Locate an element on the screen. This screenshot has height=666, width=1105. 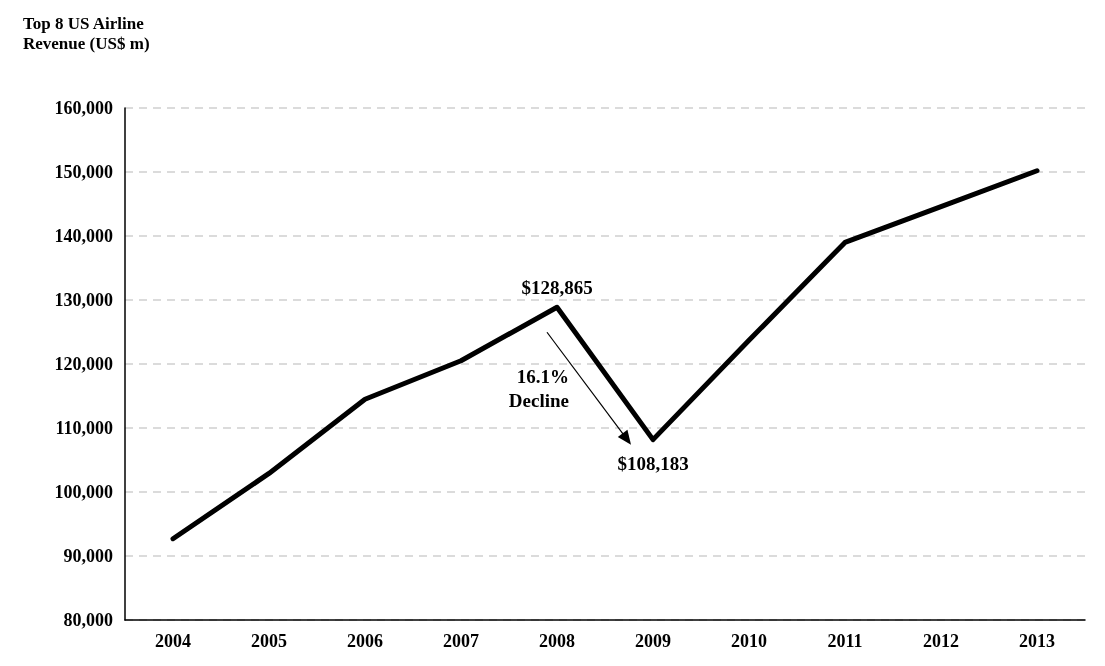
y-tick-label: 150,000 is located at coordinates (83, 172).